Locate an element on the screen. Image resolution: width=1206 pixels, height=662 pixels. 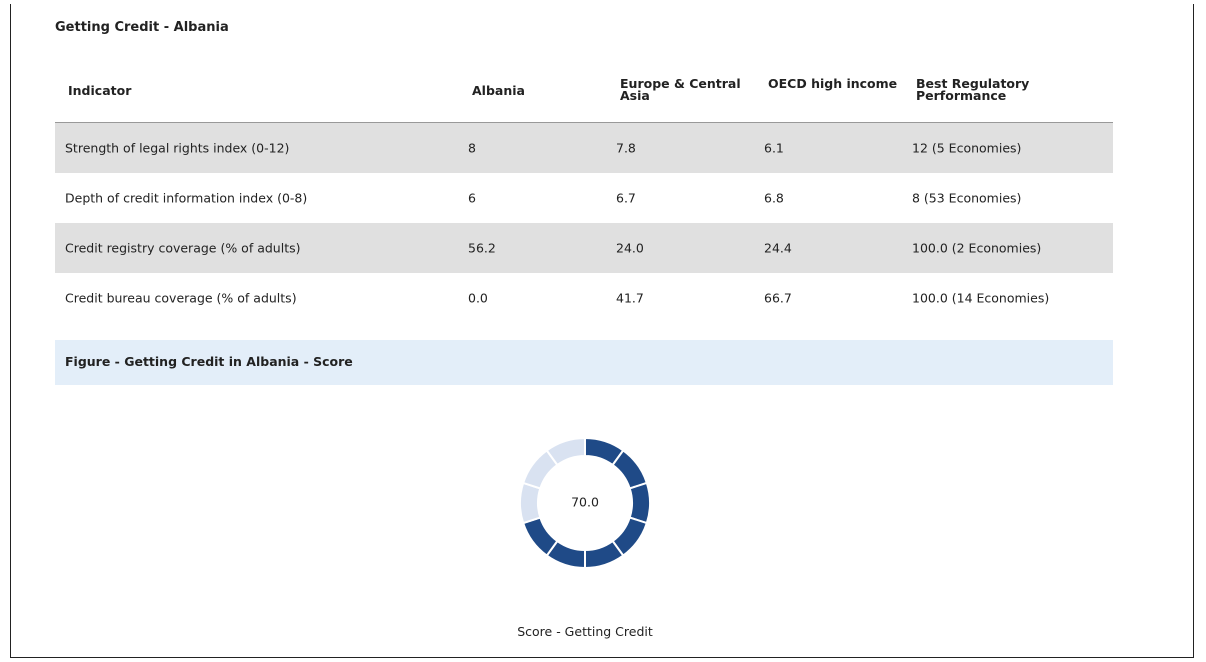
score-label: 70.0 is located at coordinates (585, 502).